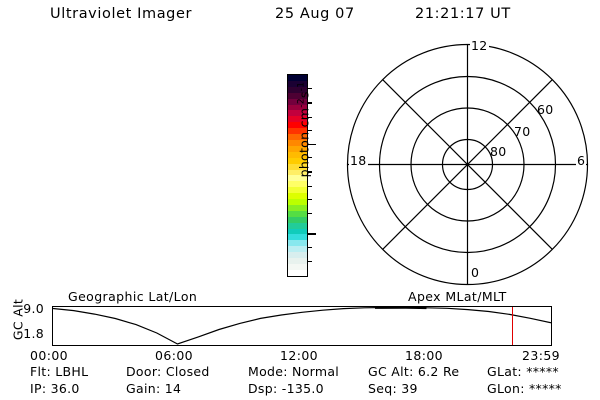  I want to click on gc-alt-curve, so click(302, 326).